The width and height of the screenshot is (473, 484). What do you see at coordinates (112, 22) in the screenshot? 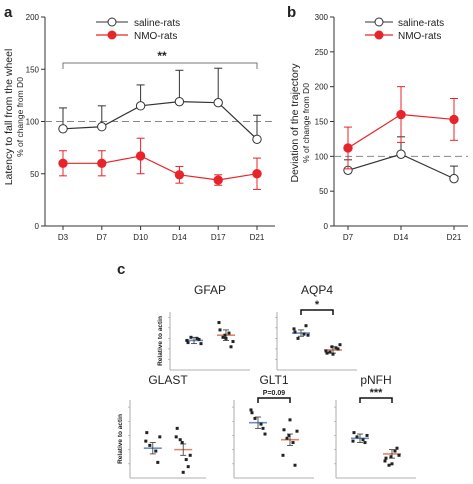
I see `legend-a-saline-marker` at bounding box center [112, 22].